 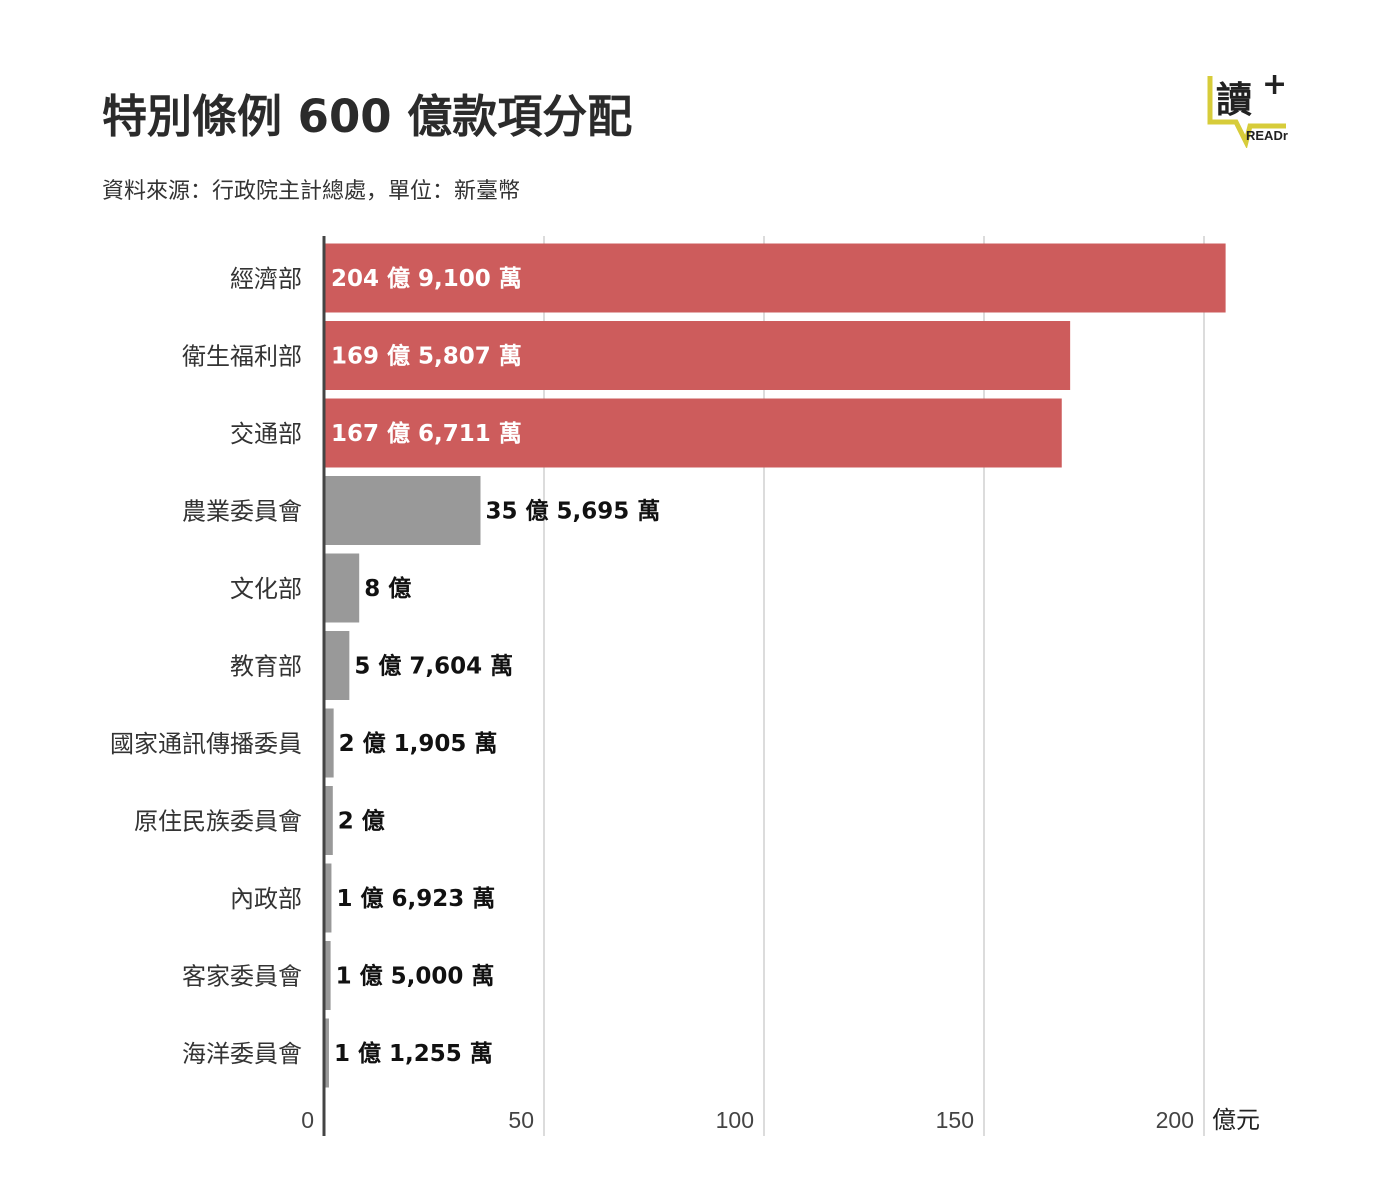 I want to click on x-tick-label: 50, so click(x=521, y=1120).